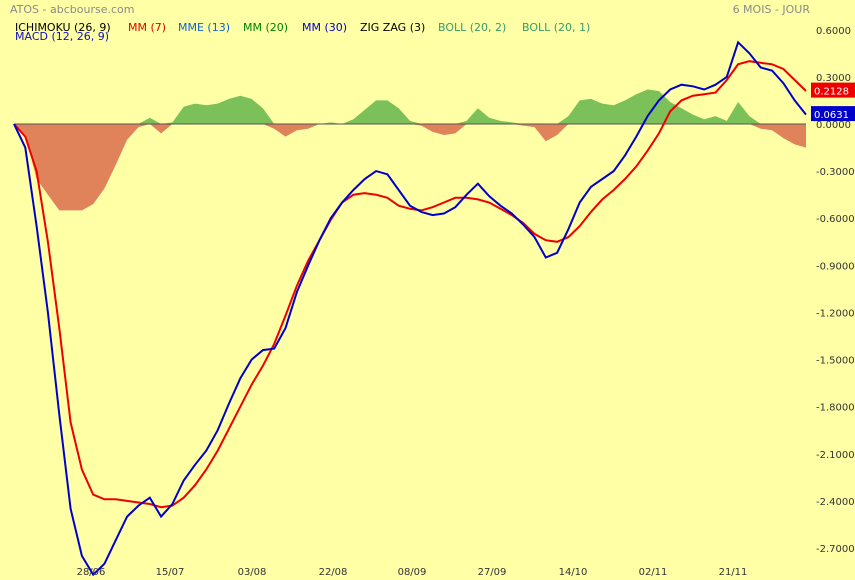  Describe the element at coordinates (835, 361) in the screenshot. I see `y-tick-label: -1.5000` at that location.